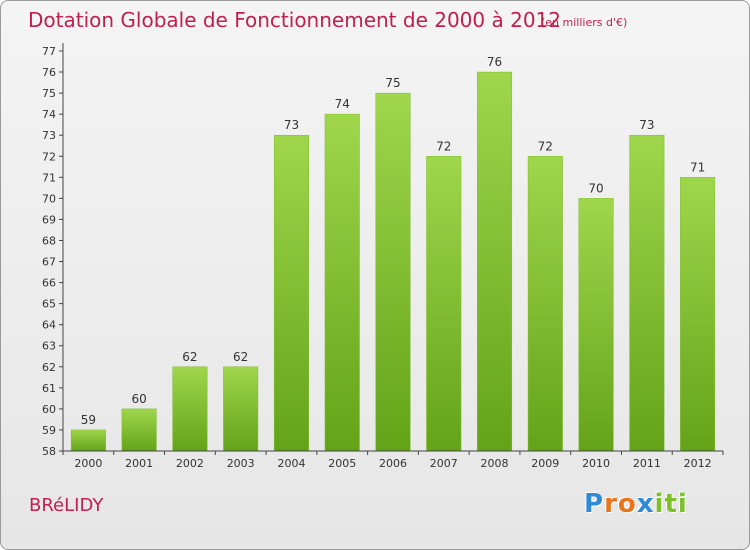 Image resolution: width=750 pixels, height=550 pixels. I want to click on y-tick-label: 60, so click(49, 409).